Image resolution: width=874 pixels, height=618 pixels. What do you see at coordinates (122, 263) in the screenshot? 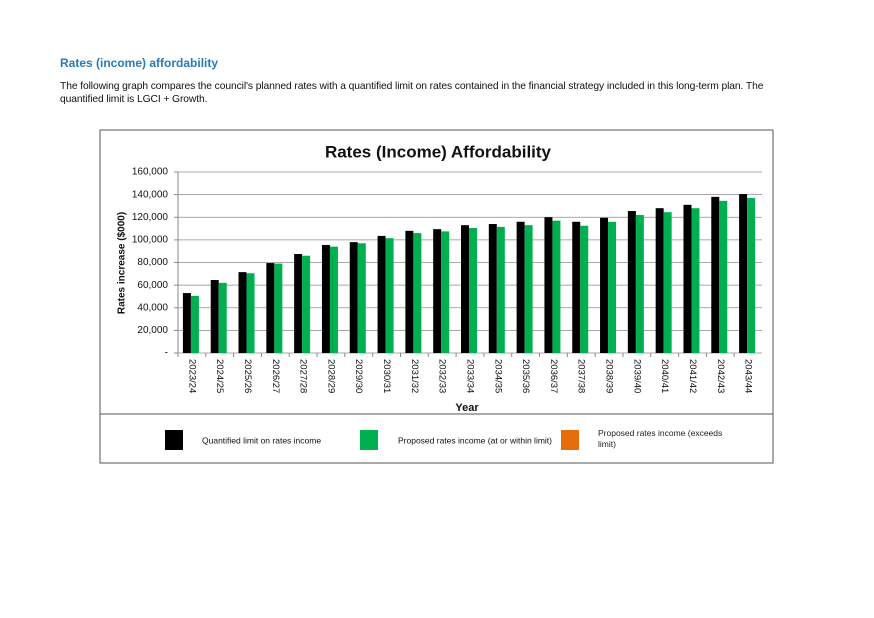
I see `y-axis-label: Rates increase ($000)` at bounding box center [122, 263].